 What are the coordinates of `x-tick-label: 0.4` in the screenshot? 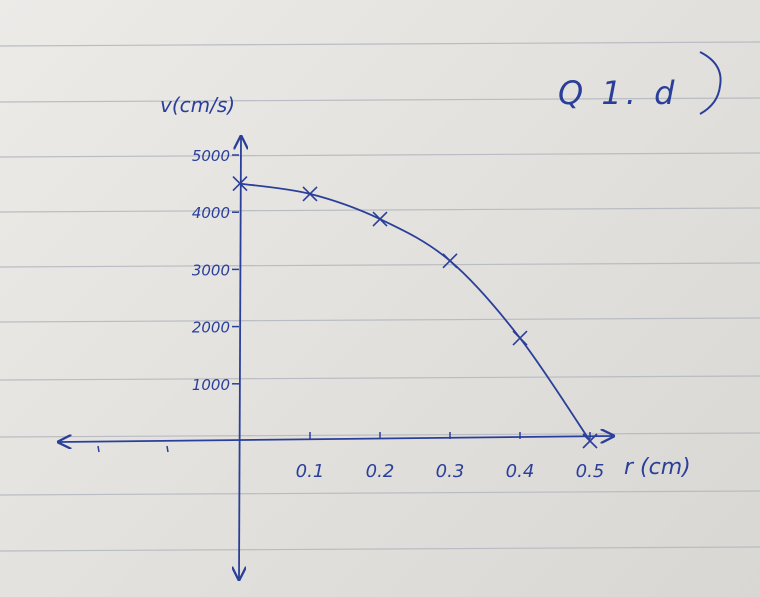 It's located at (520, 471).